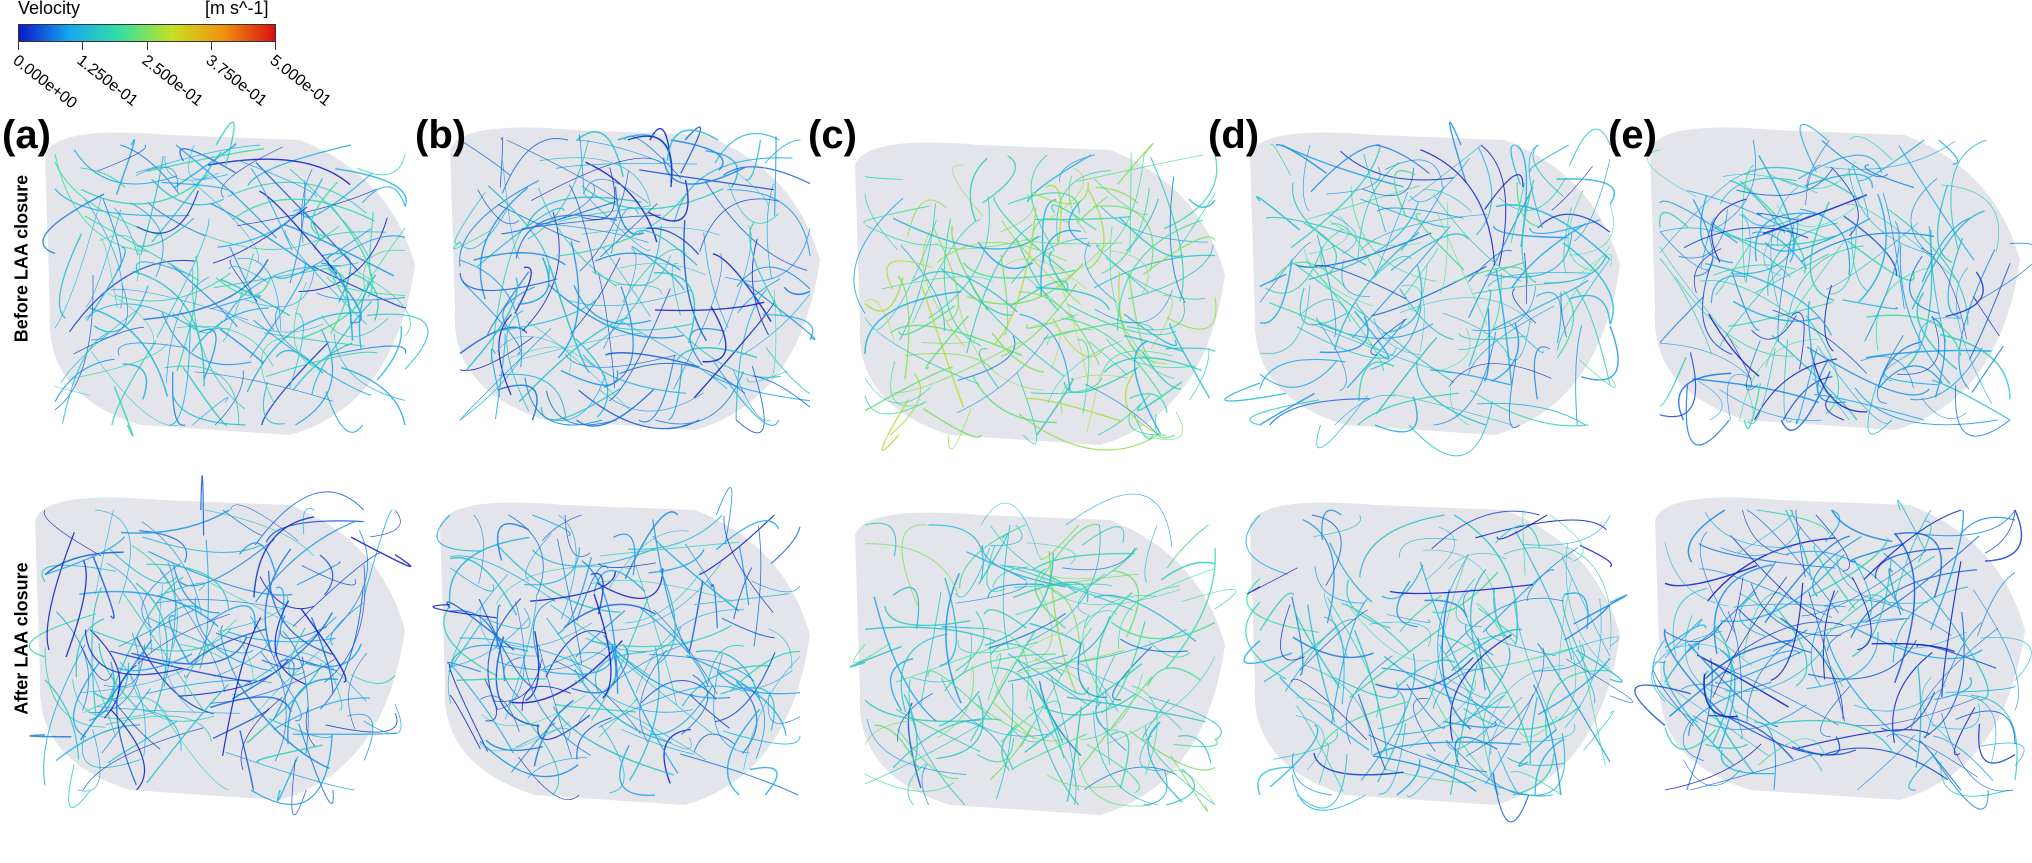 The width and height of the screenshot is (2032, 863). I want to click on panel-label-e: (e), so click(1632, 135).